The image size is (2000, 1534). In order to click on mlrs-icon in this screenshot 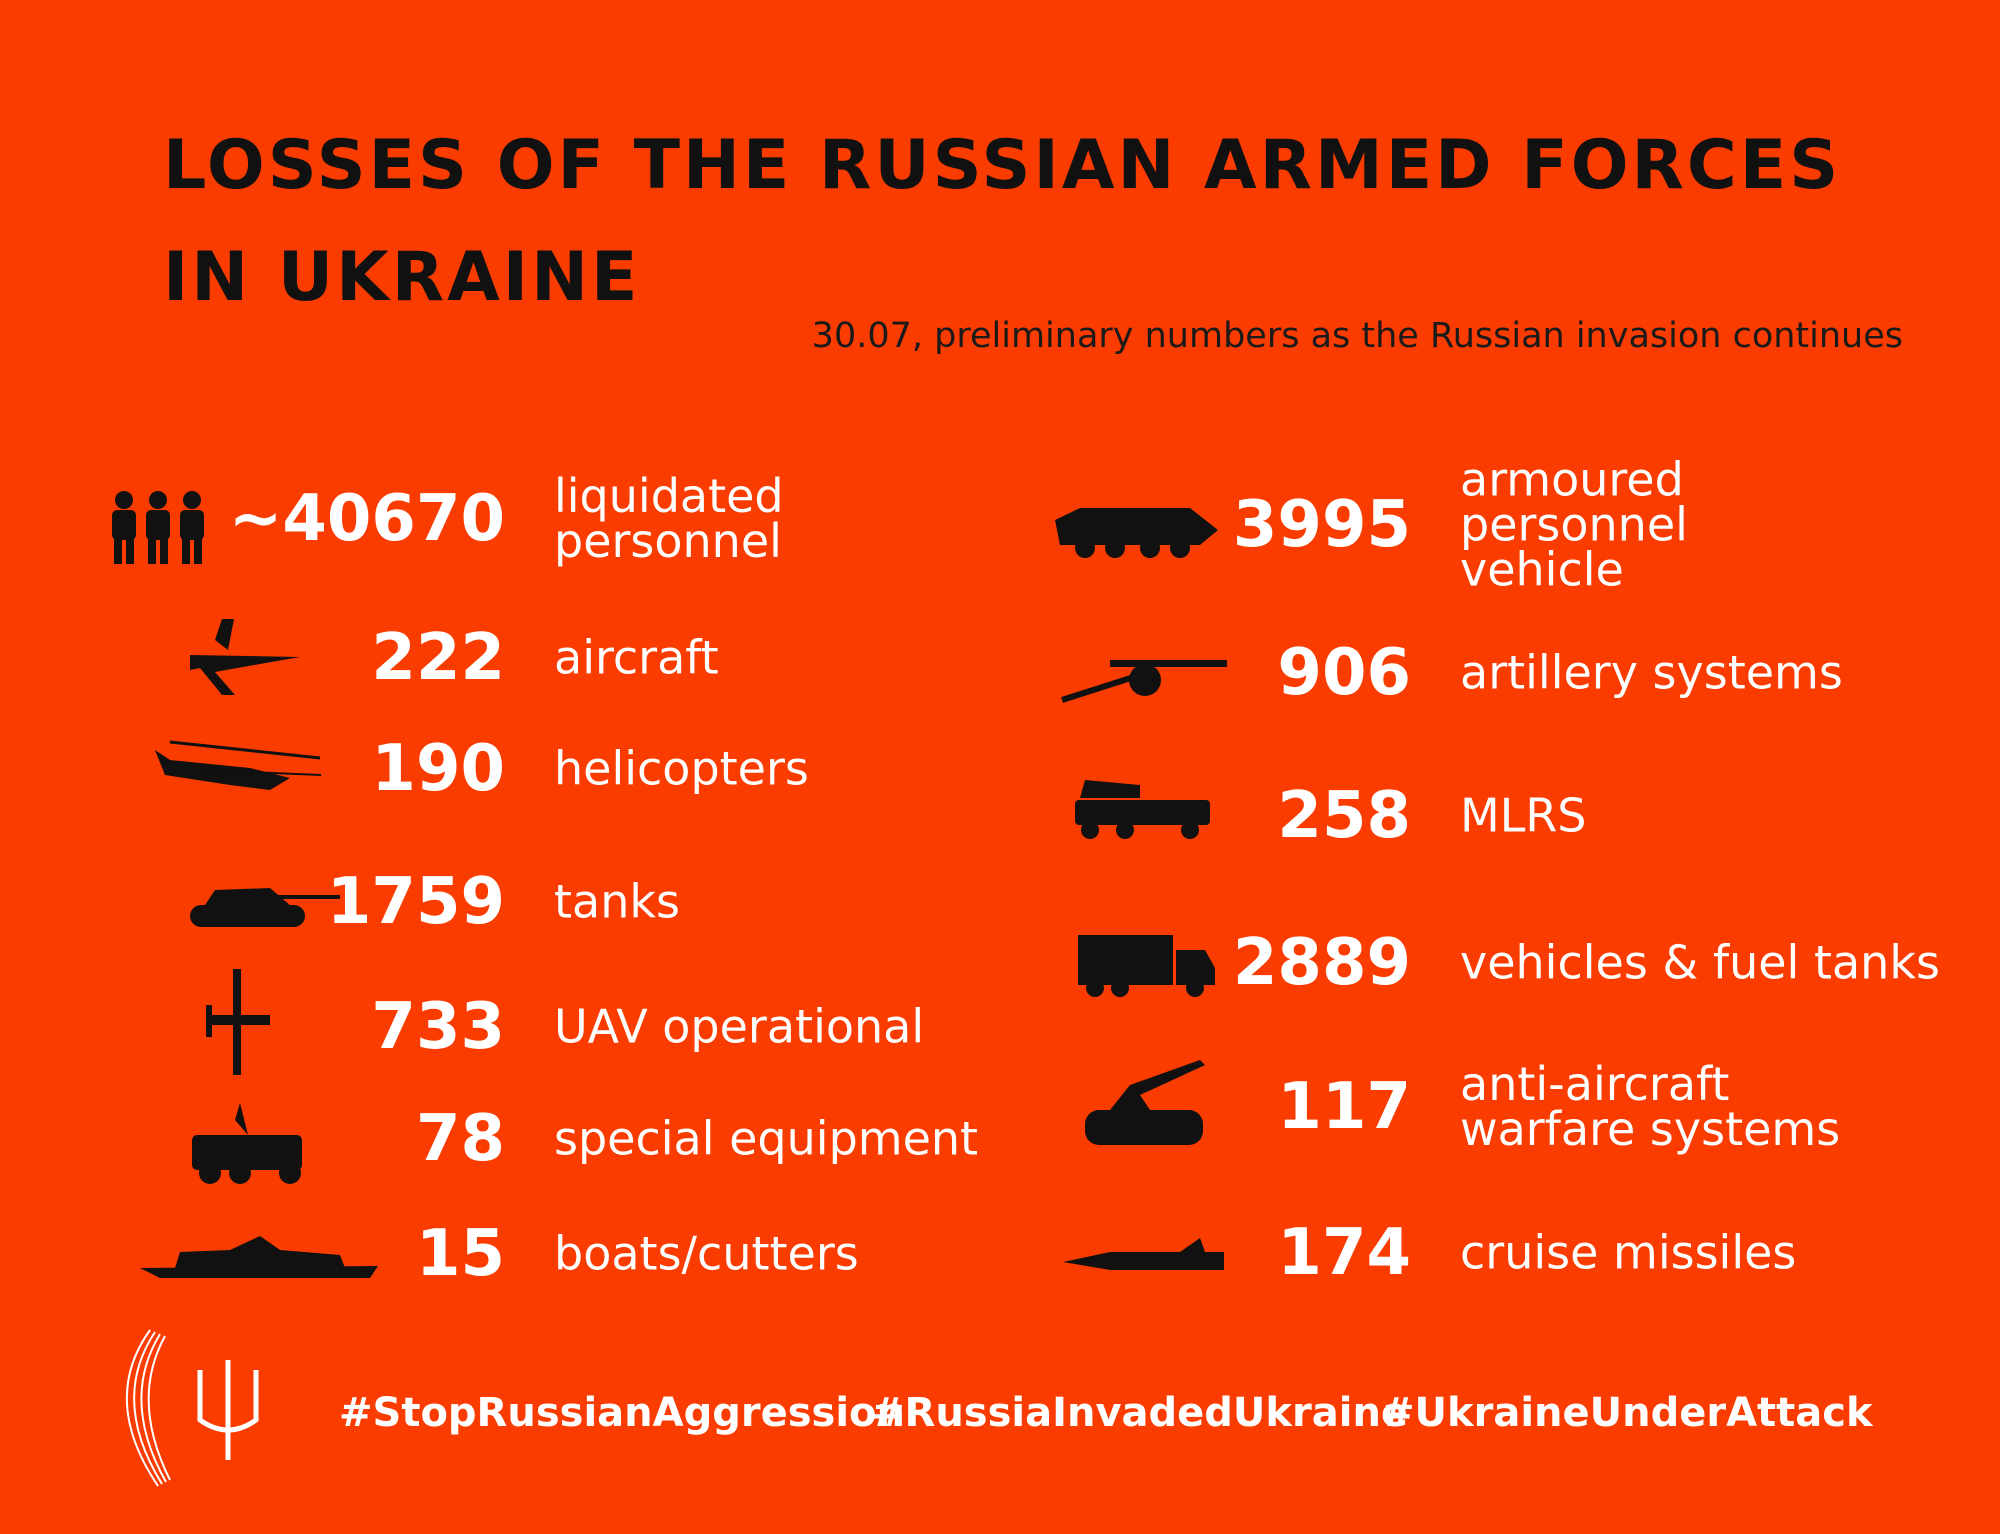, I will do `click(1142, 809)`.